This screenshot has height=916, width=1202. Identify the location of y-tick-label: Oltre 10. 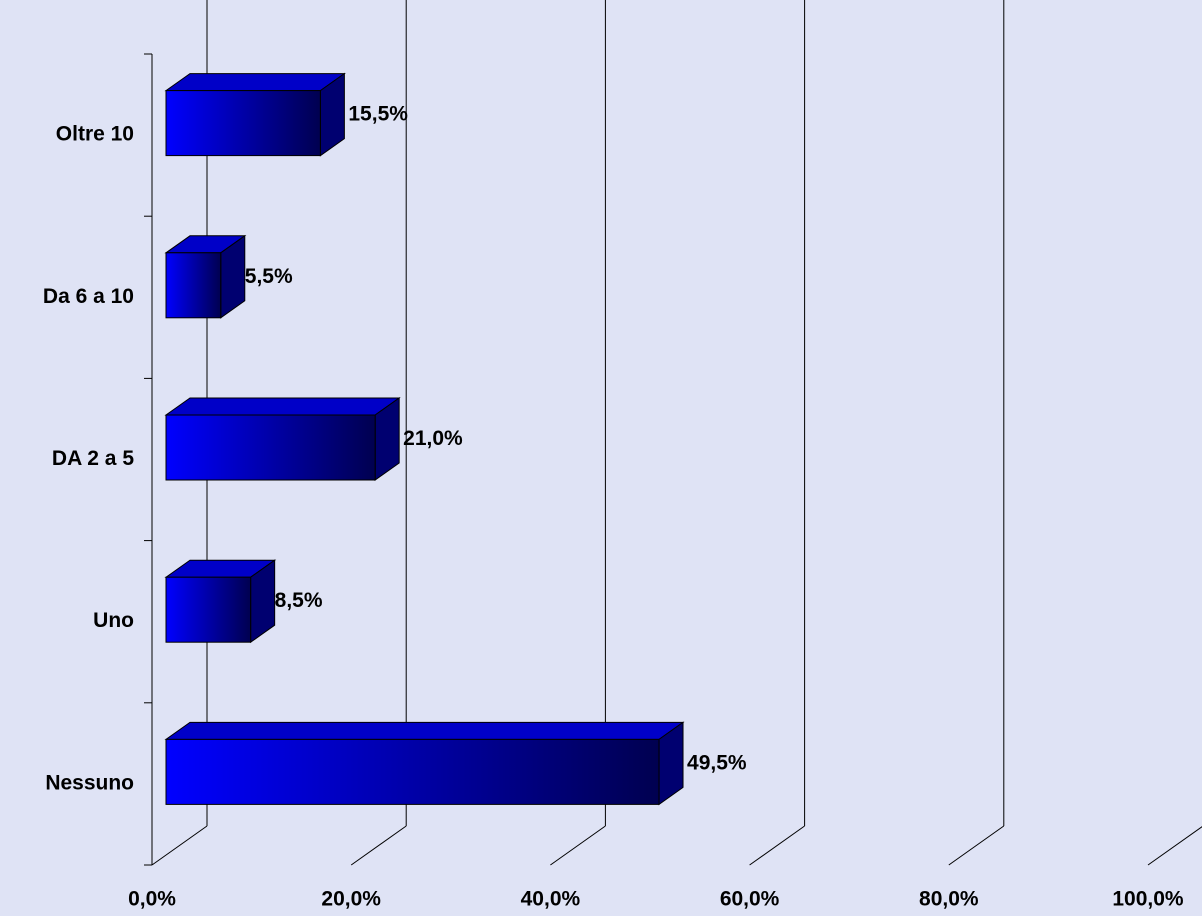
(95, 134).